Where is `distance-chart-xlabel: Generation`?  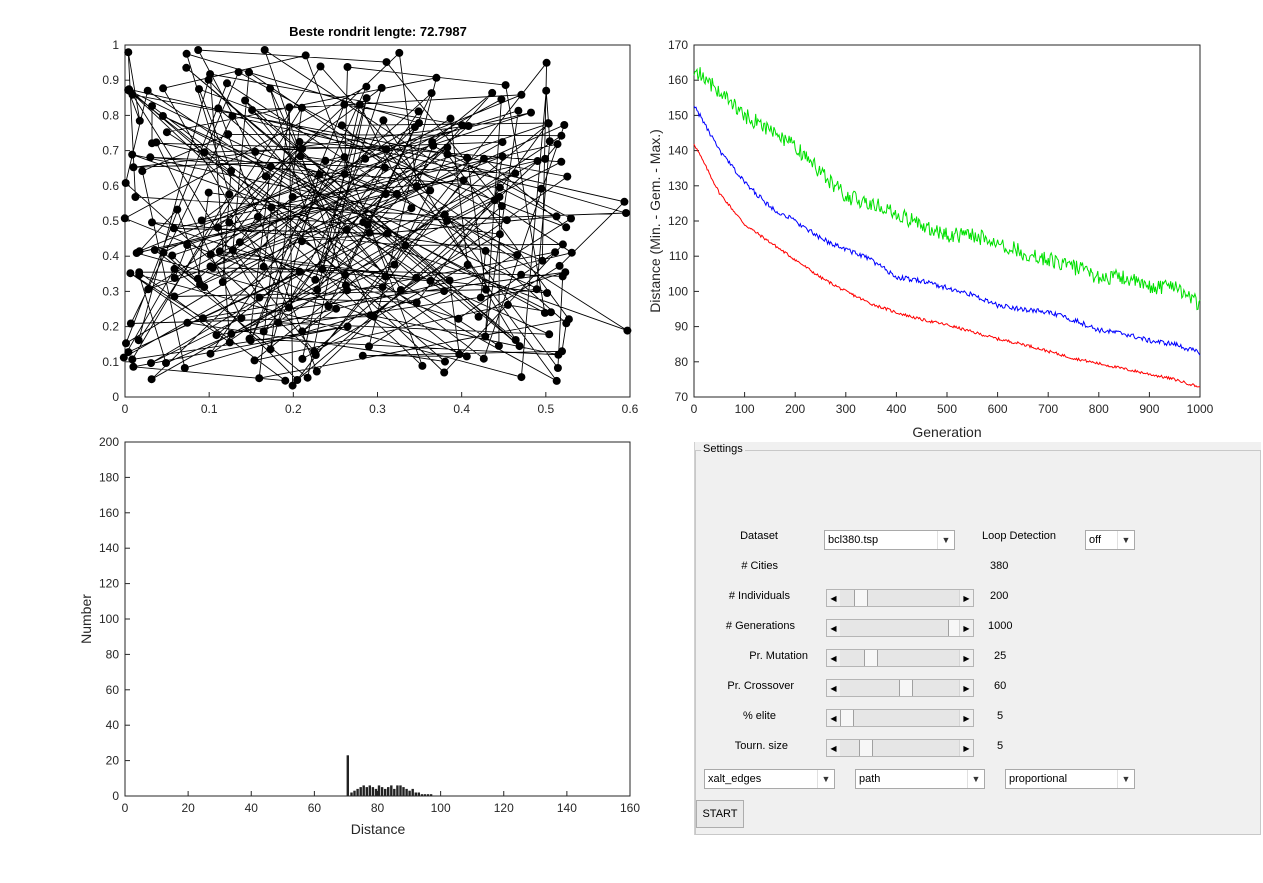 distance-chart-xlabel: Generation is located at coordinates (946, 432).